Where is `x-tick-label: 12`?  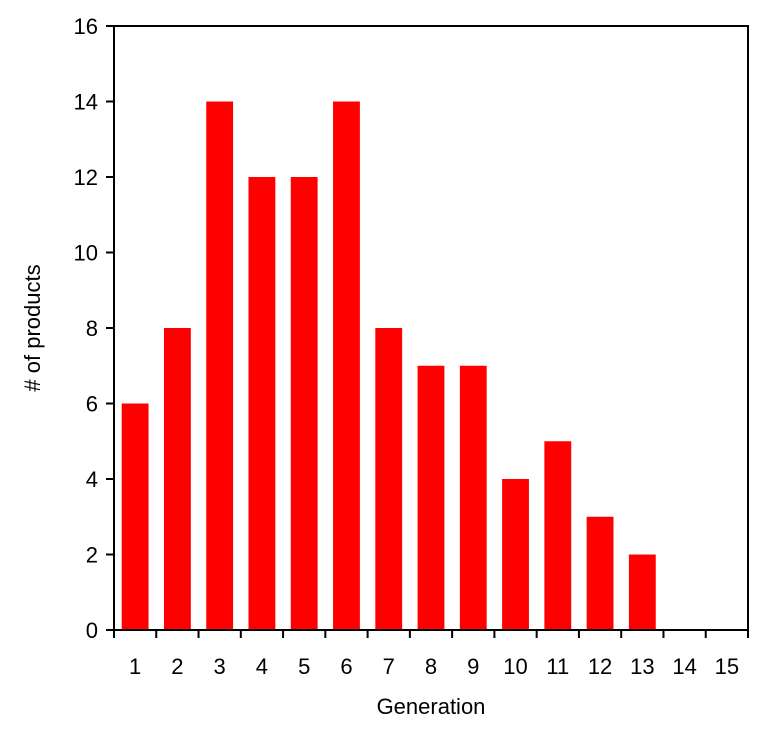 x-tick-label: 12 is located at coordinates (600, 666).